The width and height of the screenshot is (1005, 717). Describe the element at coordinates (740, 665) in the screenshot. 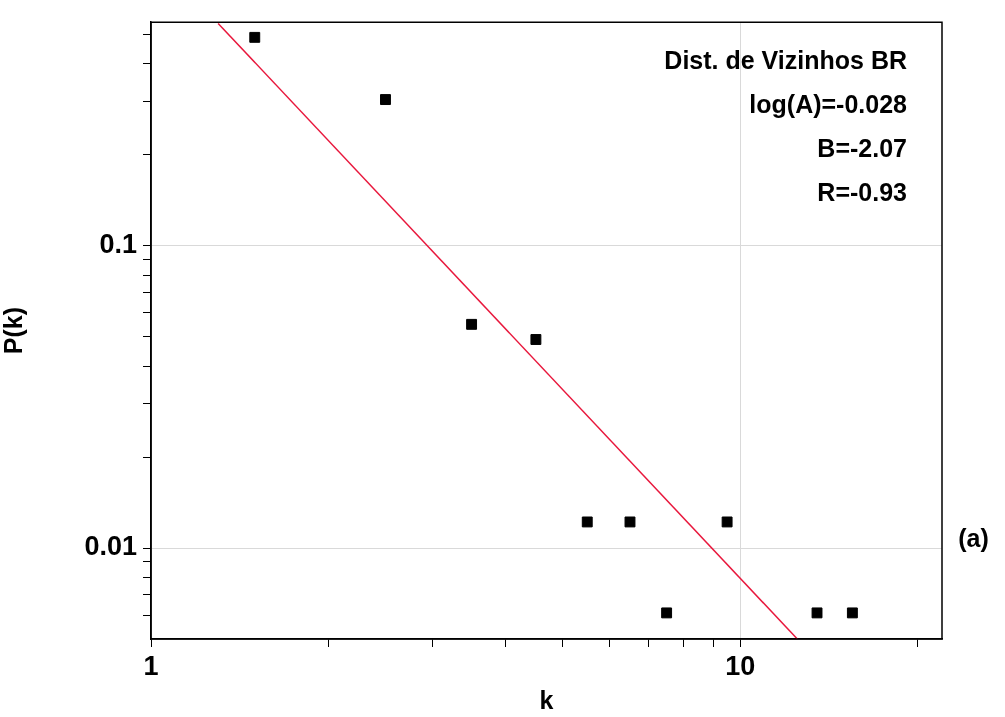

I see `x-tick-label: 10` at that location.